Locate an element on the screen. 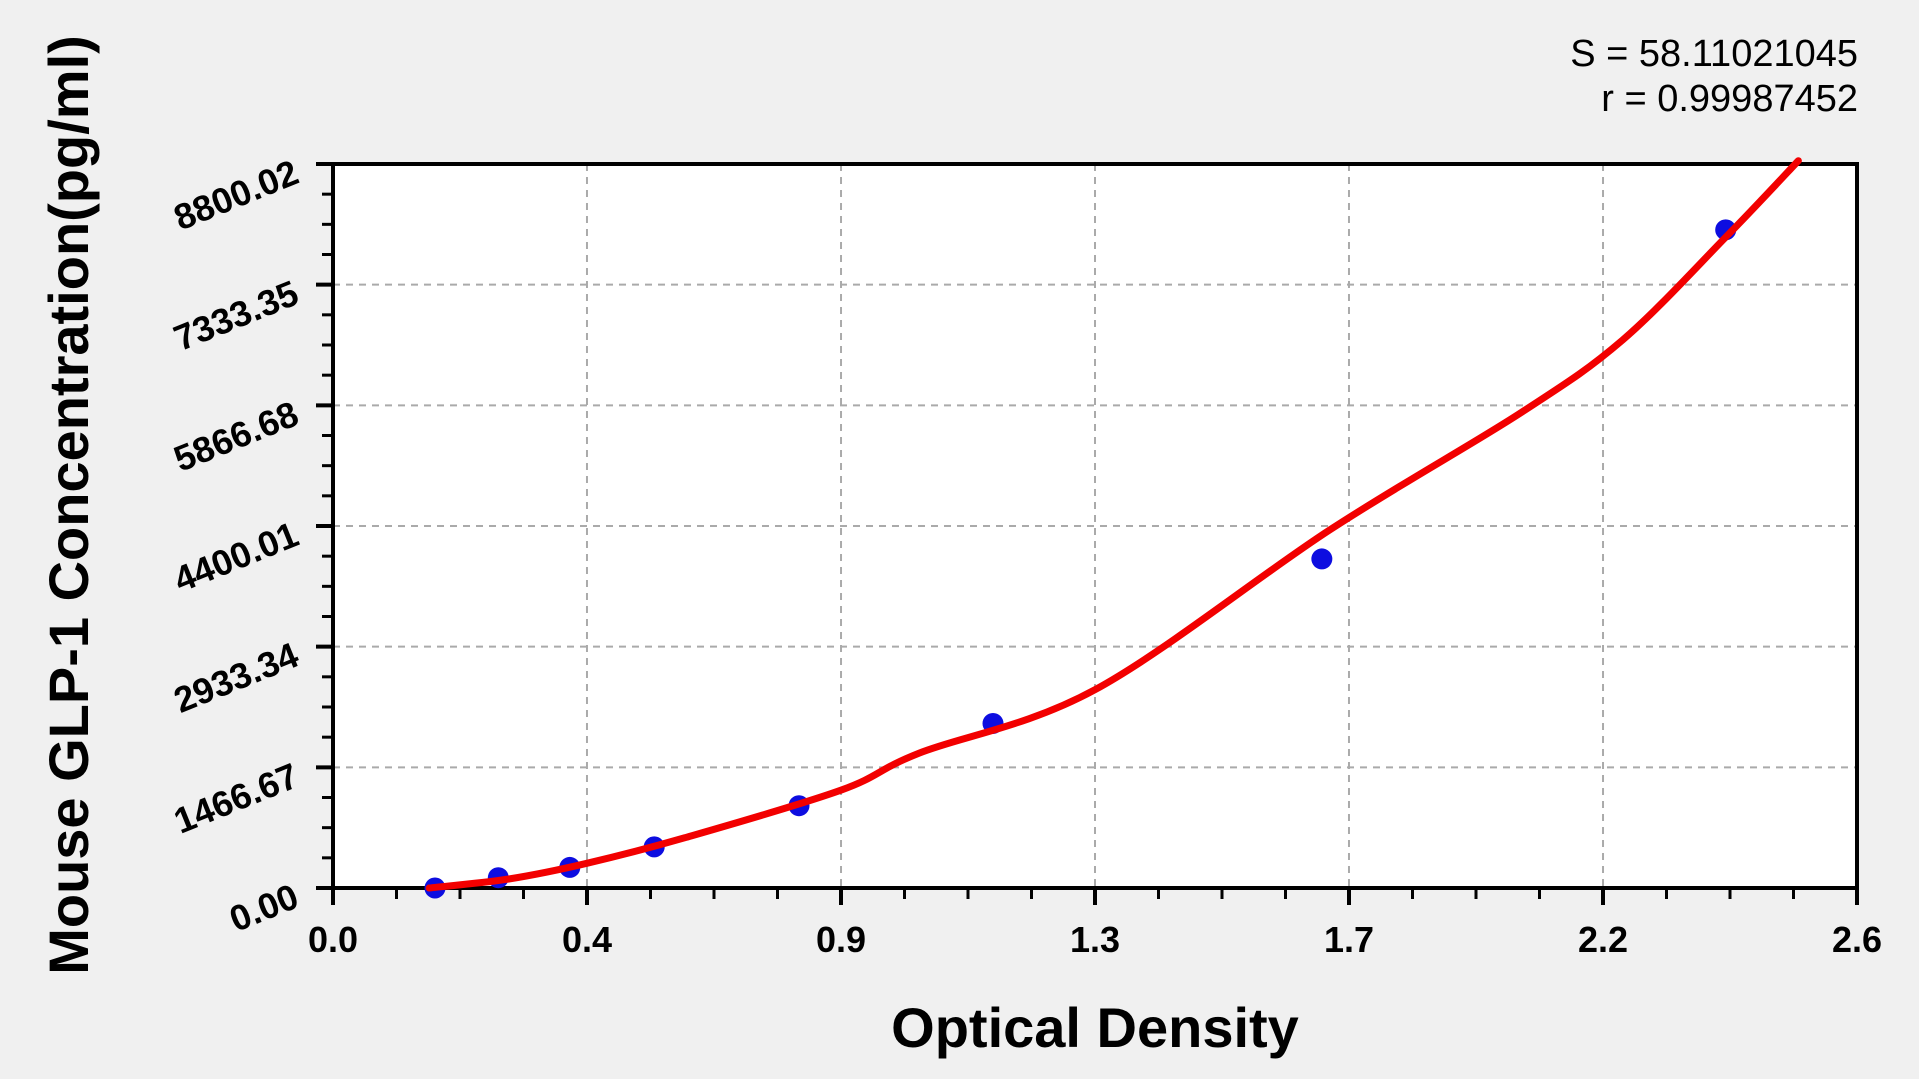  x-tick-label: 2.6 is located at coordinates (1857, 939).